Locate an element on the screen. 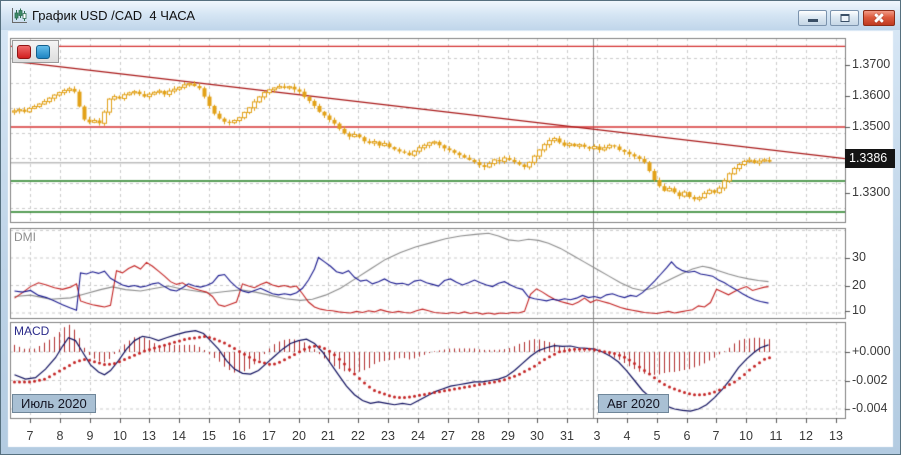  close-button is located at coordinates (879, 18).